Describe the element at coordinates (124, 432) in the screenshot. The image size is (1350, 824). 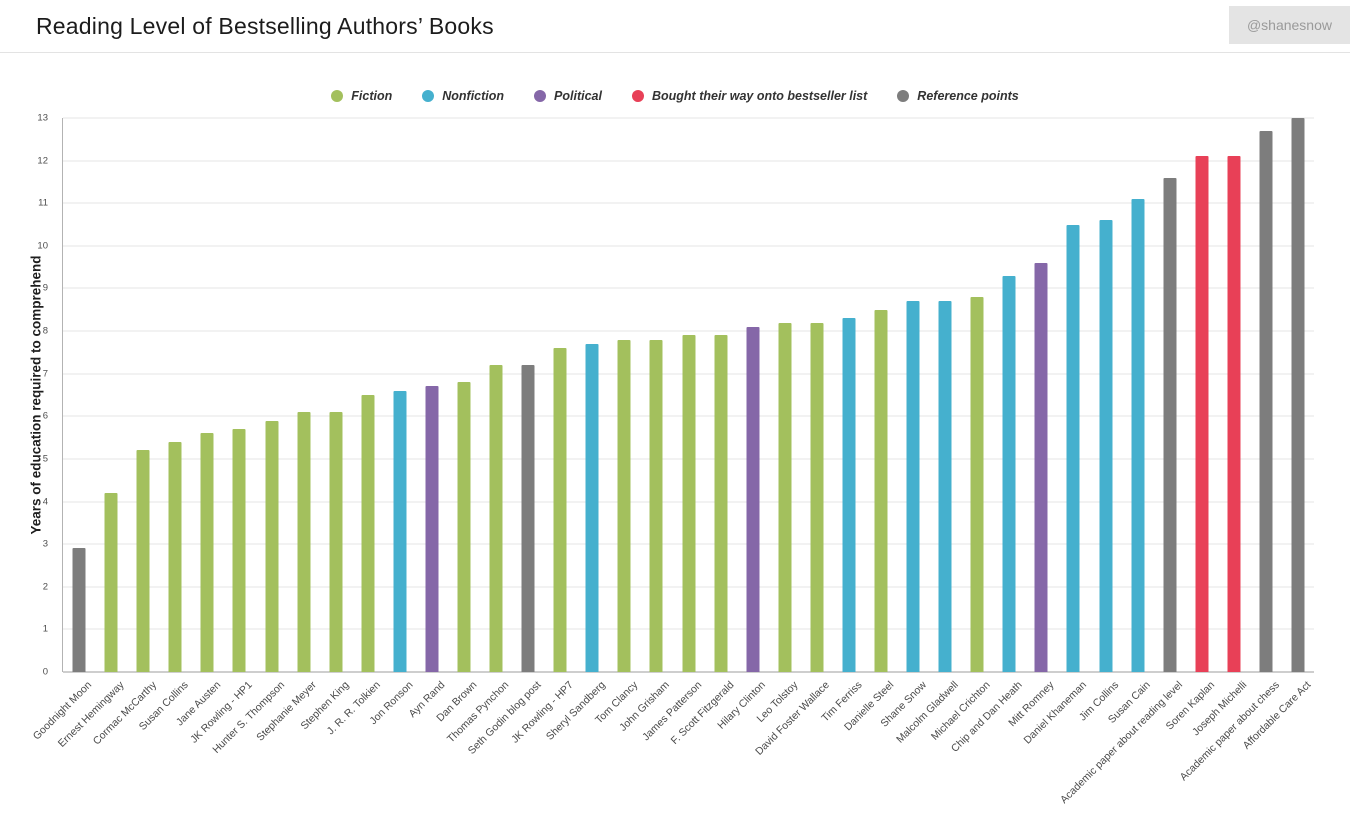
I see `bar-column: Cormac McCarthy` at that location.